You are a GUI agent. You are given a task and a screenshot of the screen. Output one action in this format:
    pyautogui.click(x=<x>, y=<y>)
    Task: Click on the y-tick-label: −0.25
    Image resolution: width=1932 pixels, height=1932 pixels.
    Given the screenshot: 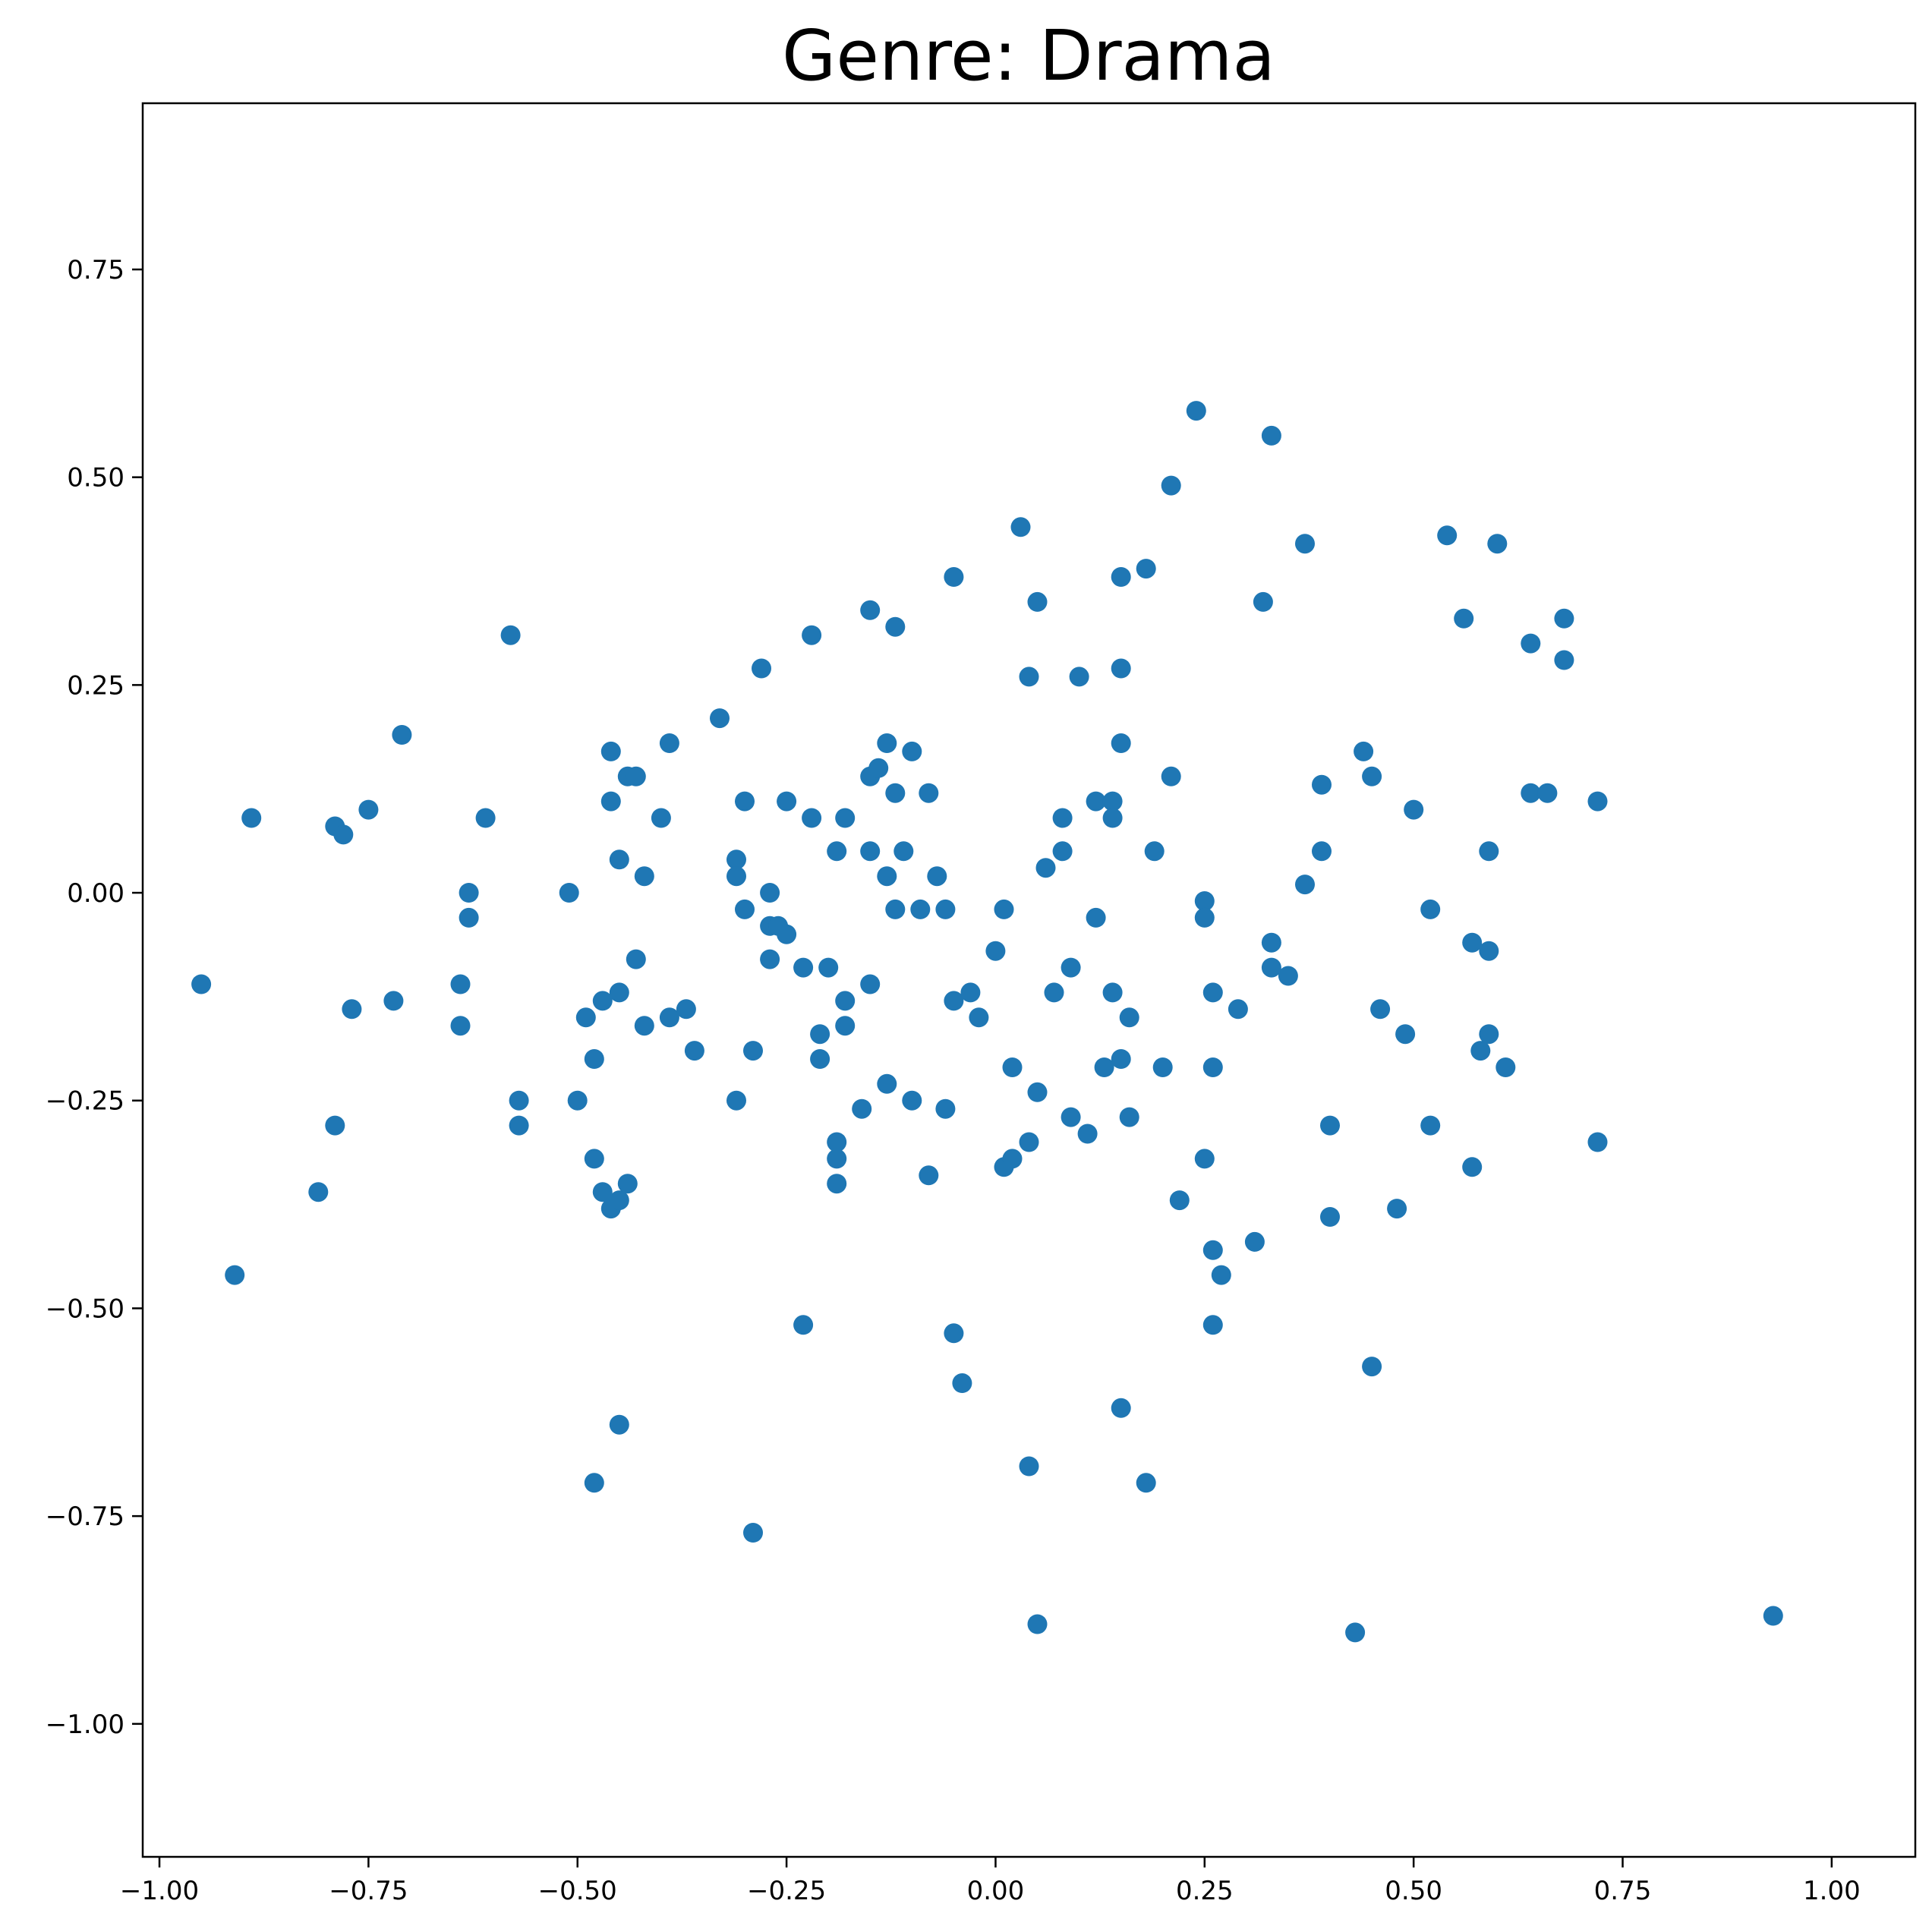 What is the action you would take?
    pyautogui.click(x=85, y=1101)
    